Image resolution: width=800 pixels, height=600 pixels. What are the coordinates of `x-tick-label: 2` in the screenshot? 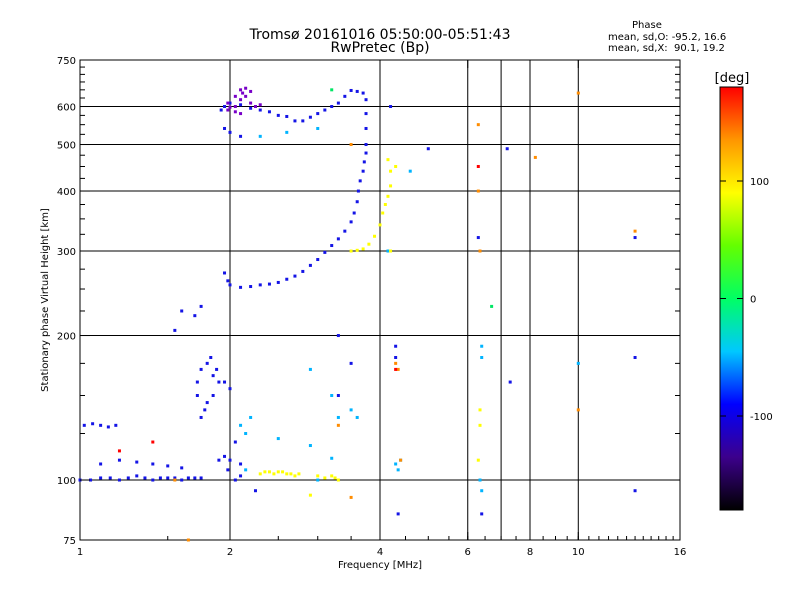 It's located at (230, 552).